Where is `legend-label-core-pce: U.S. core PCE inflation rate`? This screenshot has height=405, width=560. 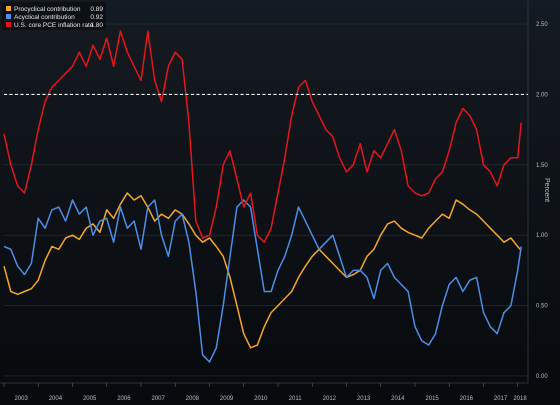 legend-label-core-pce: U.S. core PCE inflation rate is located at coordinates (54, 25).